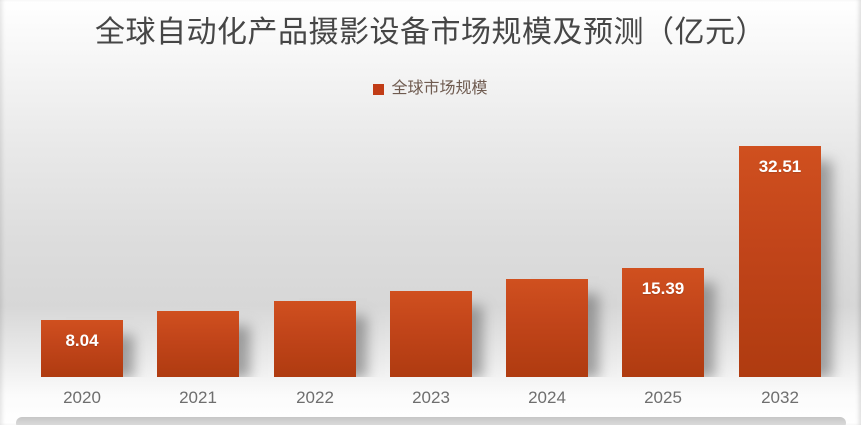 This screenshot has height=425, width=861. Describe the element at coordinates (315, 397) in the screenshot. I see `x-axis-label-2022: 2022` at that location.